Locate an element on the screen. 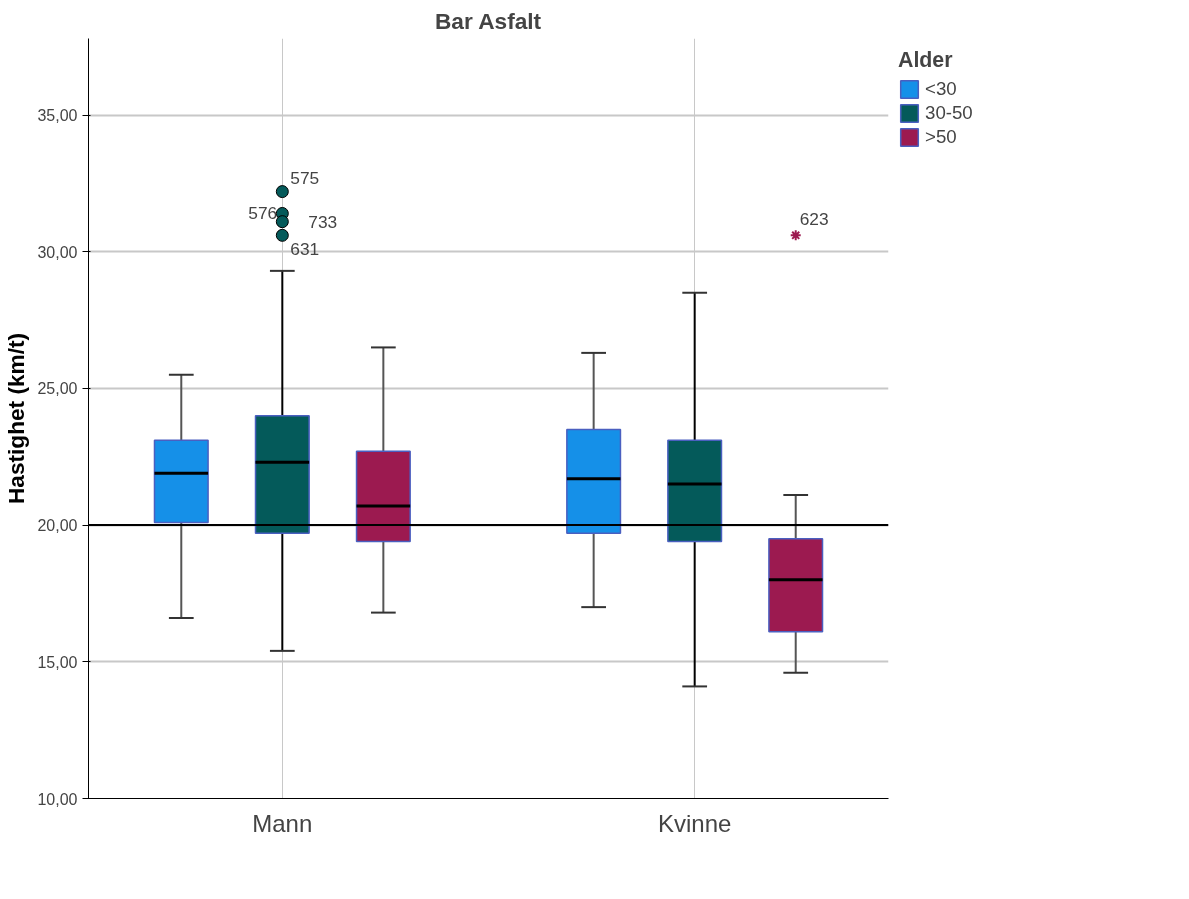 The height and width of the screenshot is (899, 1189). y-tick-label: 15,00 is located at coordinates (57, 662).